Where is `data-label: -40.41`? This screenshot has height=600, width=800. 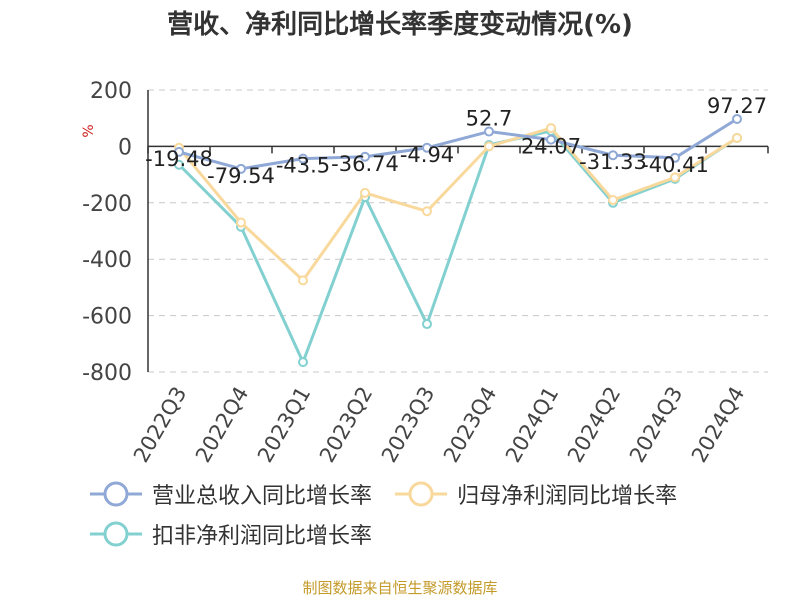
data-label: -40.41 is located at coordinates (675, 165).